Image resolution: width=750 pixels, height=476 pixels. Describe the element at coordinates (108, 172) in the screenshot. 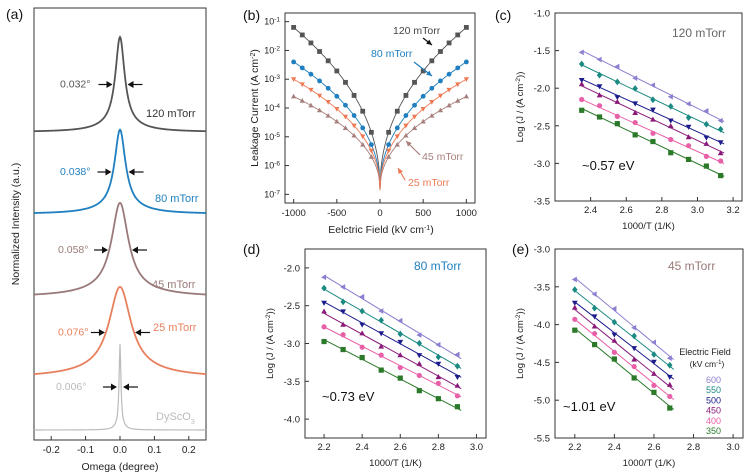

I see `fwhm-arrowhead-left` at that location.